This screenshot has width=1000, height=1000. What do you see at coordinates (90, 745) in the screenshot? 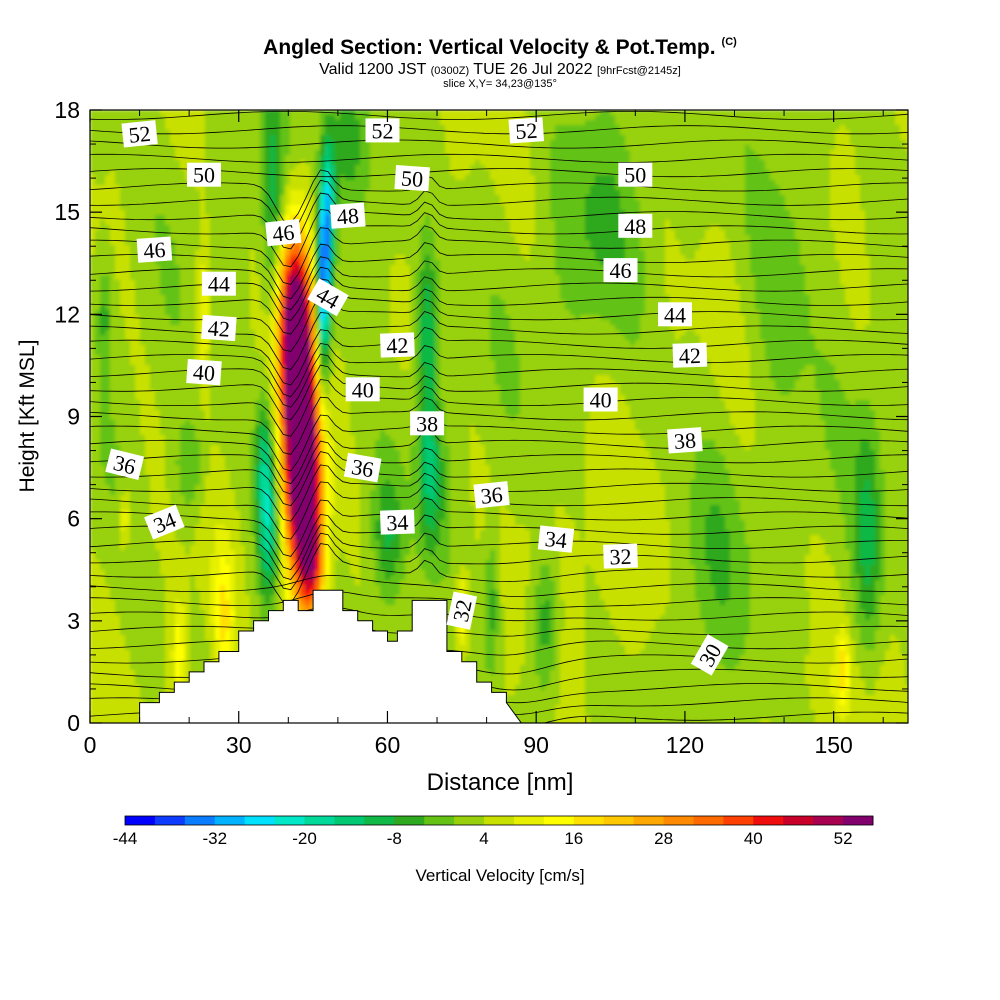
I see `x-tick-label: 0` at bounding box center [90, 745].